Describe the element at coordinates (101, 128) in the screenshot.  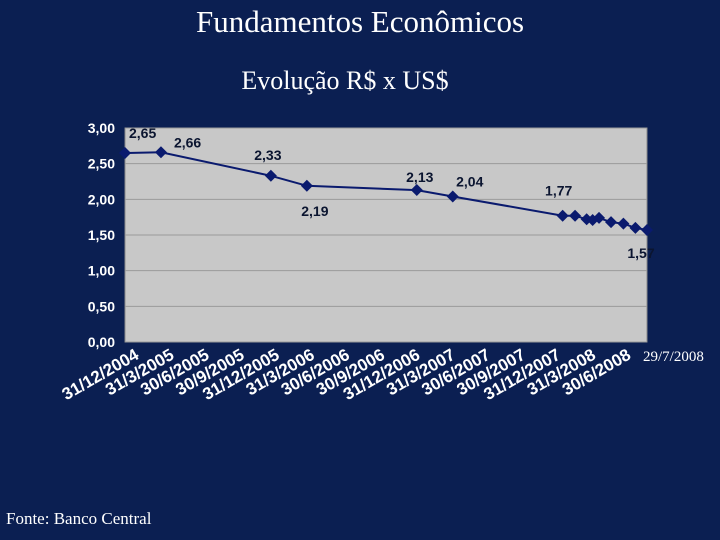
I see `y-tick-label: 3,00` at that location.